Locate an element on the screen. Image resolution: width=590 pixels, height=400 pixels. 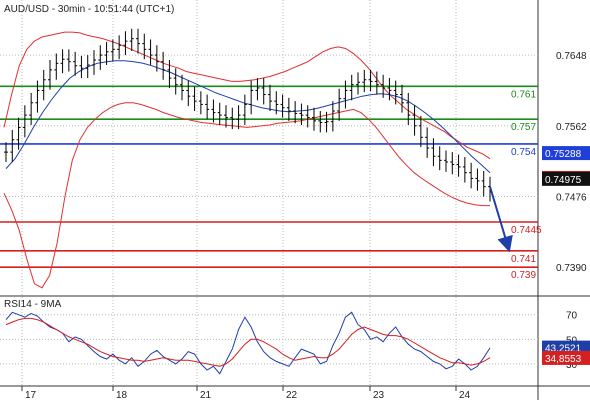
rsi-title: RSI14 - 9MA is located at coordinates (33, 304).